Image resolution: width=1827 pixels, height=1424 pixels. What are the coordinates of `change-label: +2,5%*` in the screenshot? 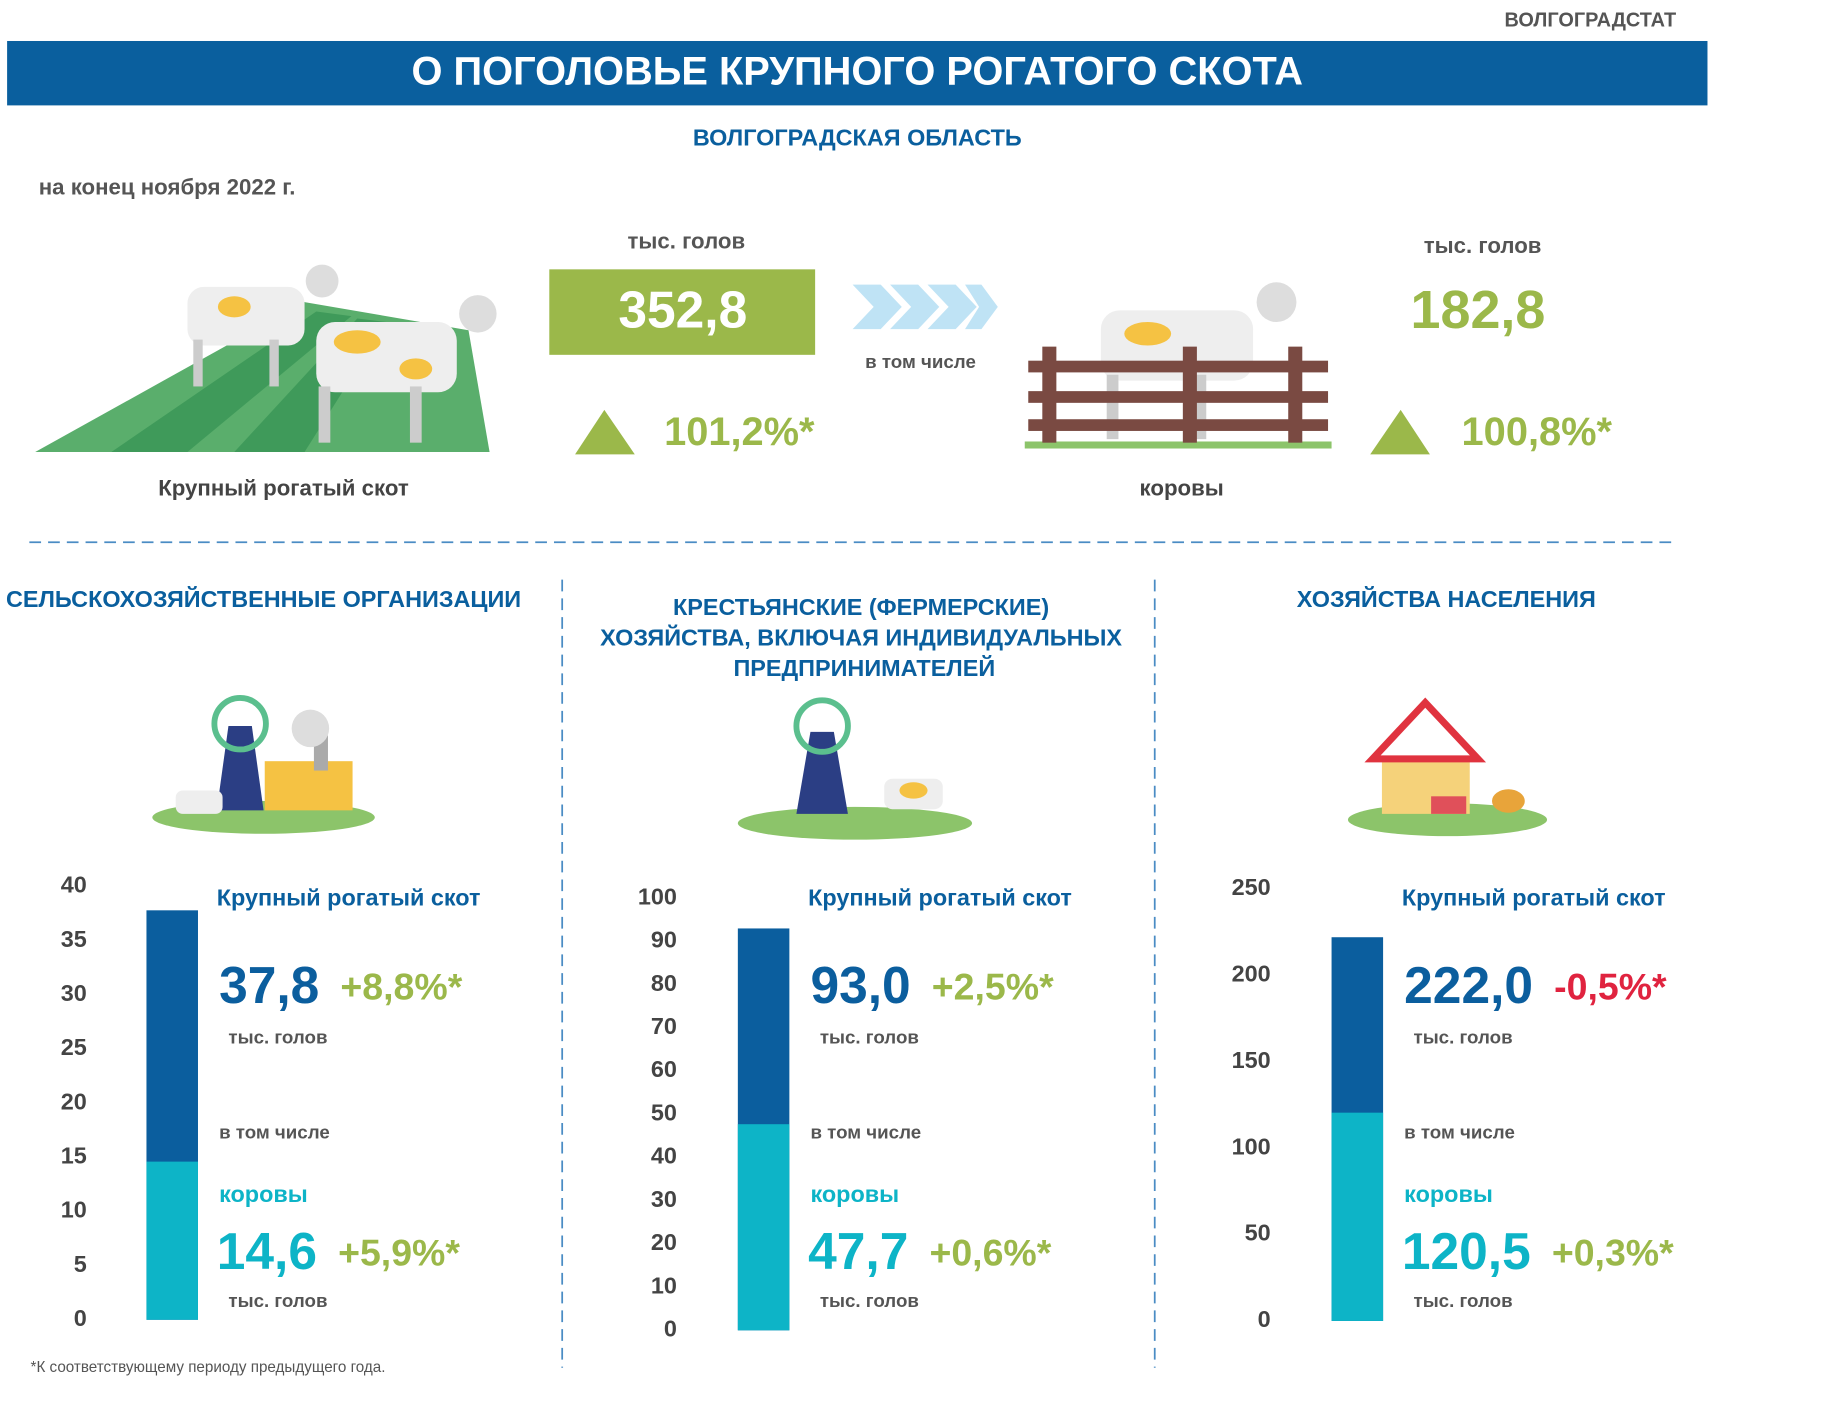 It's located at (993, 986).